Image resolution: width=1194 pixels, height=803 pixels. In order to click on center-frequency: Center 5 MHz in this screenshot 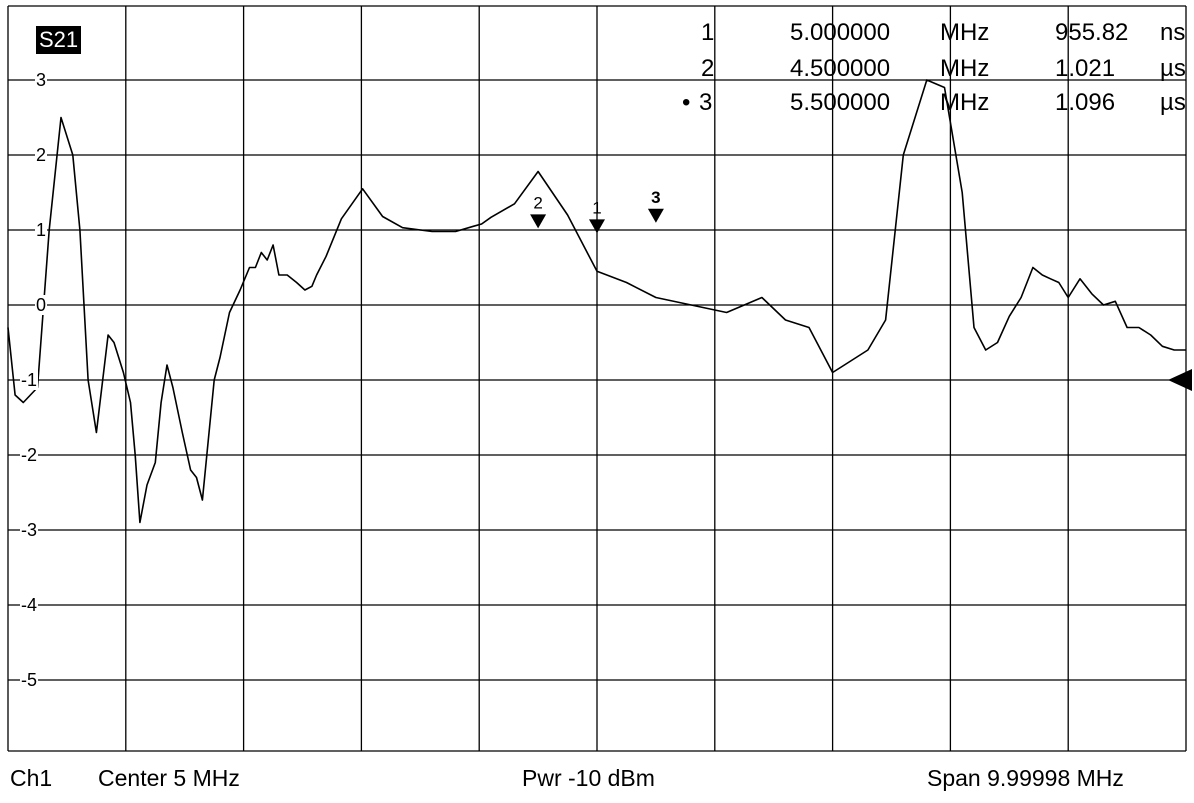, I will do `click(169, 778)`.